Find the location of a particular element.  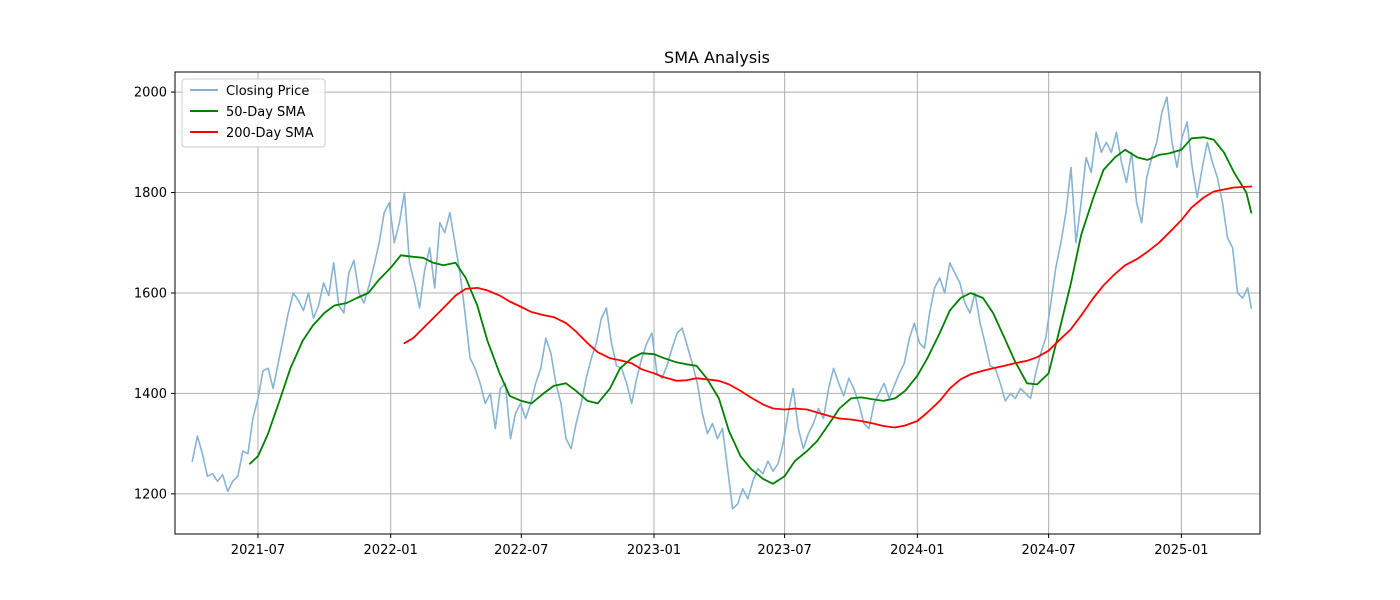

x-tick-label-2024-07: 2024-07 is located at coordinates (1048, 550).